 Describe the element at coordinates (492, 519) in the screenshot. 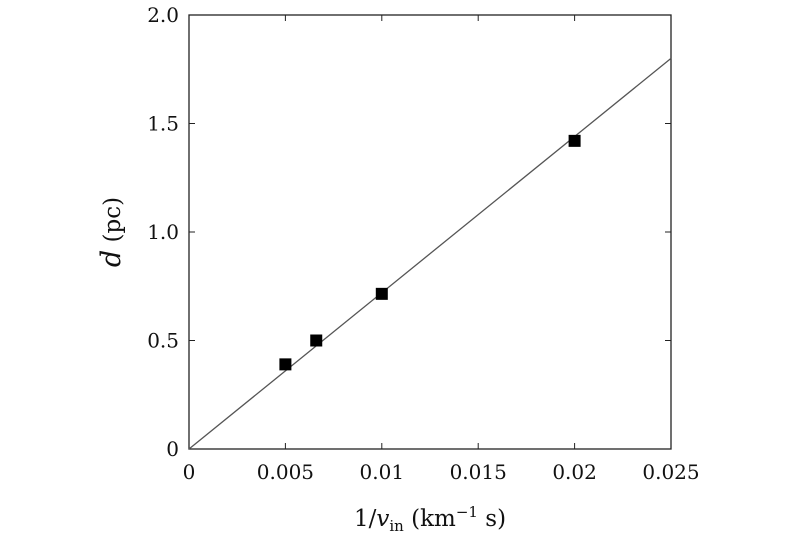

I see `x-axis-label-unit-close: s)` at that location.